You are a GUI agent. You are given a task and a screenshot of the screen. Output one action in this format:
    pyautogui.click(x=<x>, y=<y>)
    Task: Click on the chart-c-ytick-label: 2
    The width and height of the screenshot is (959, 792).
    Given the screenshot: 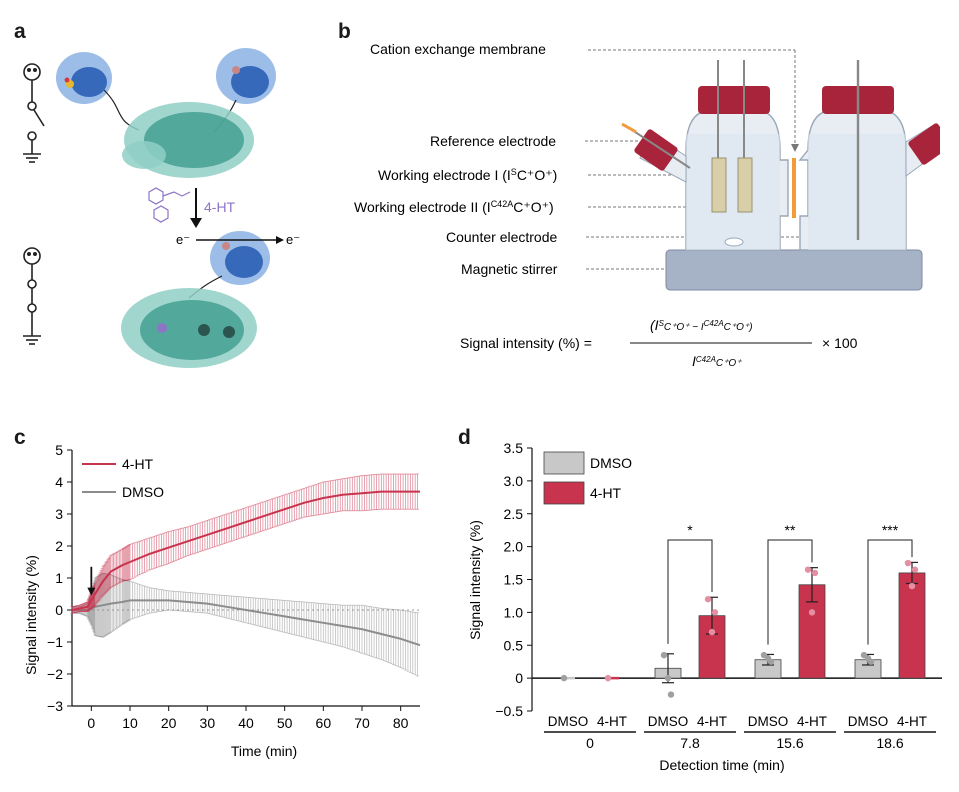 What is the action you would take?
    pyautogui.click(x=59, y=546)
    